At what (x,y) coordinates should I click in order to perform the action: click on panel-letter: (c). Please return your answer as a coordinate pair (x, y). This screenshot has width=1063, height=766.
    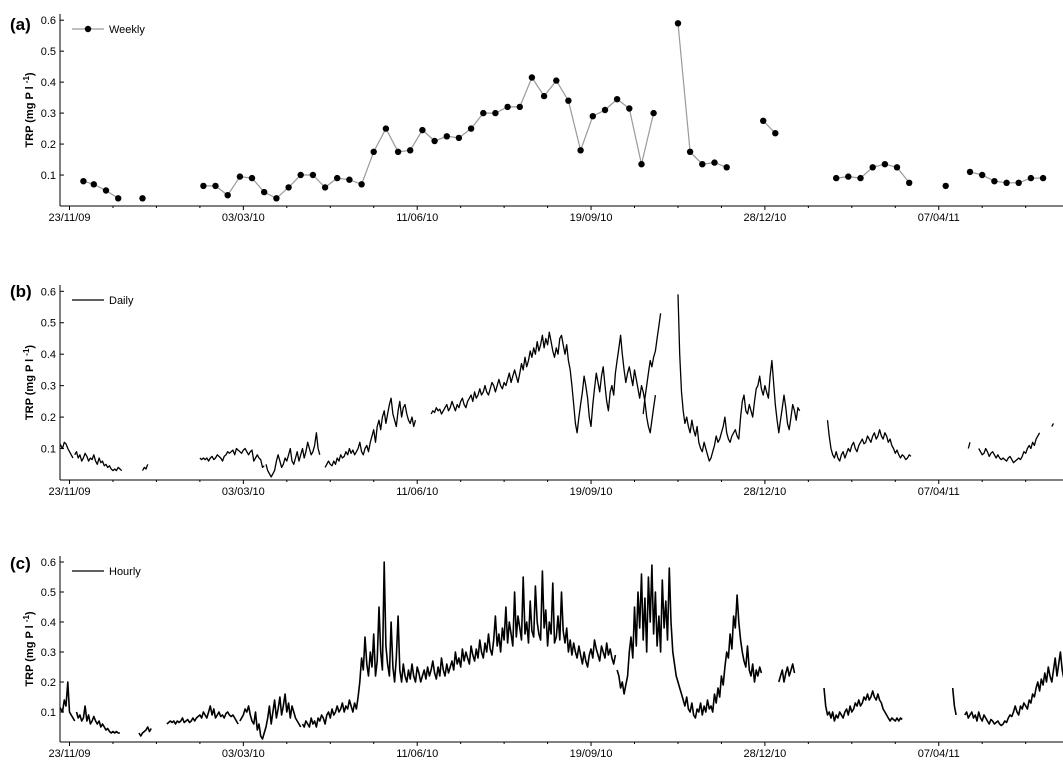
    Looking at the image, I should click on (20, 563).